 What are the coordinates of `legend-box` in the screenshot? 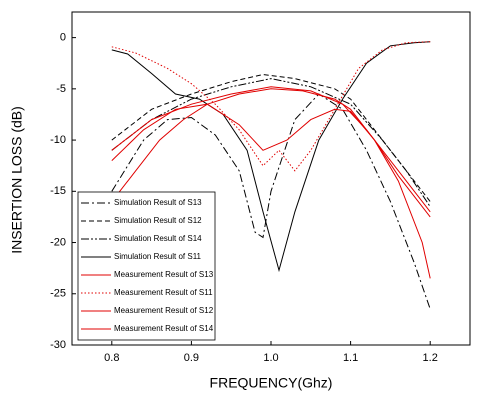 It's located at (146, 266).